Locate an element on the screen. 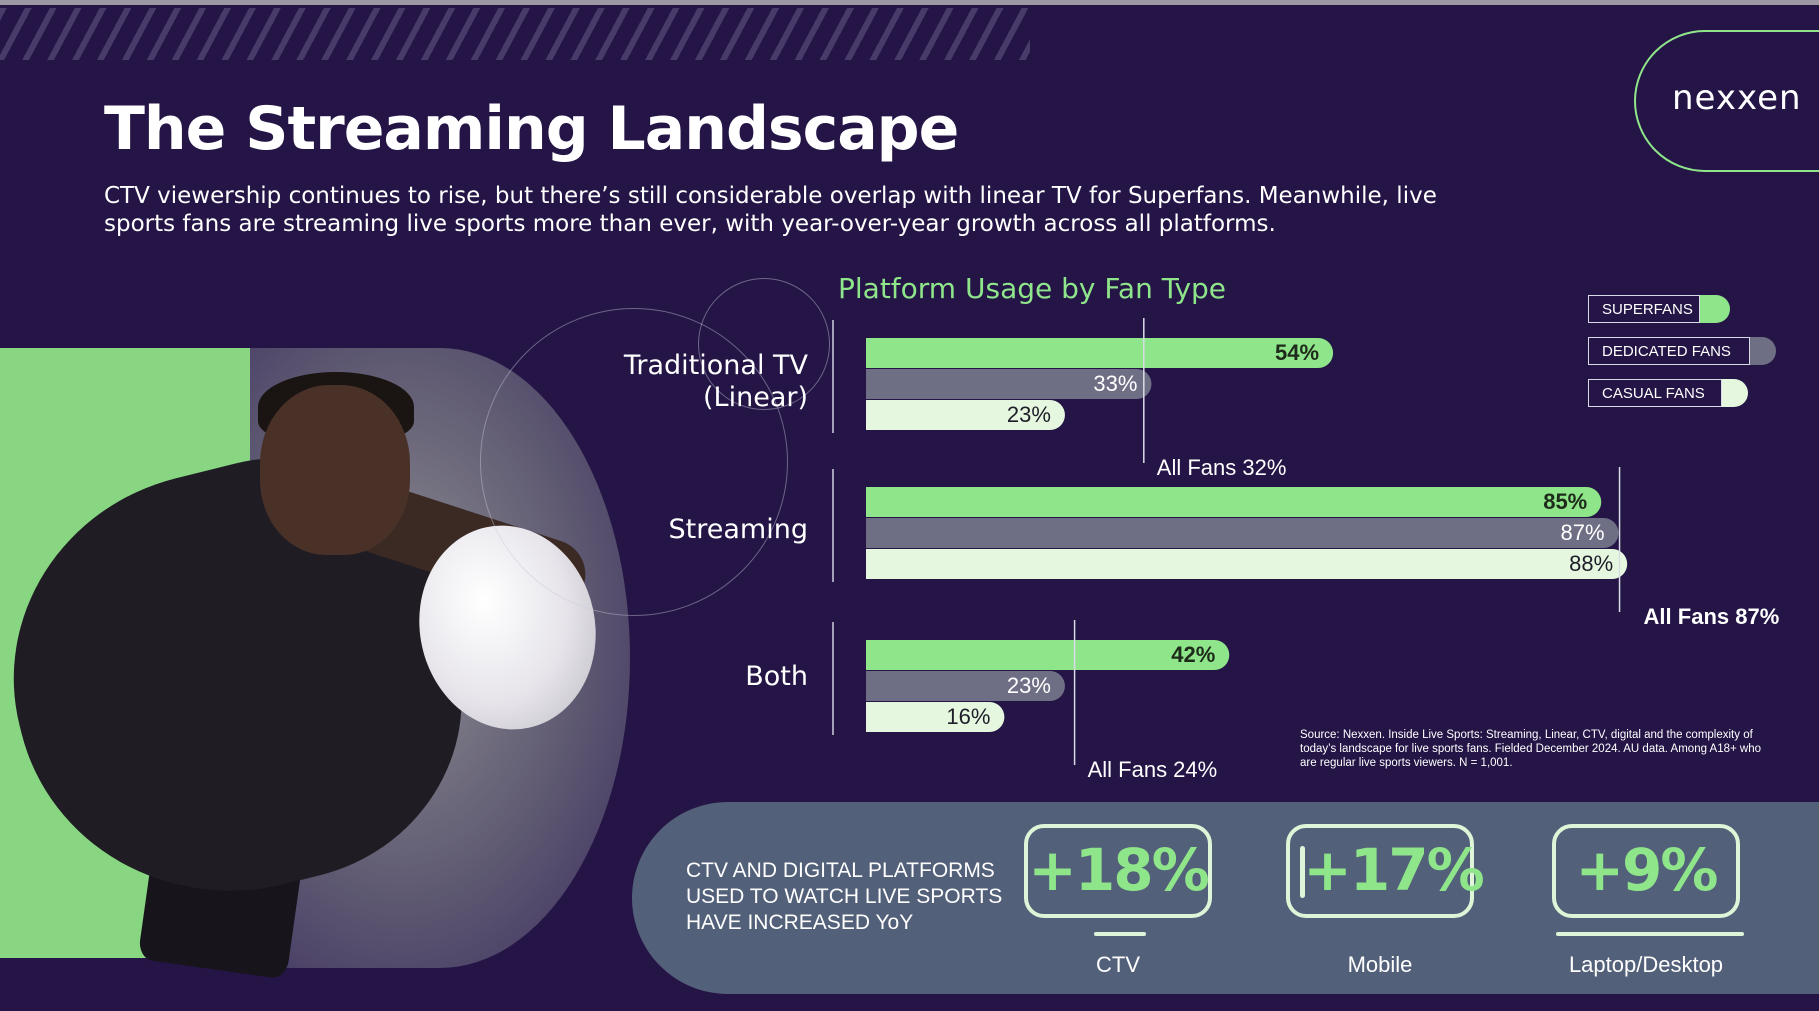 The height and width of the screenshot is (1011, 1819). decorative-ring-small is located at coordinates (764, 344).